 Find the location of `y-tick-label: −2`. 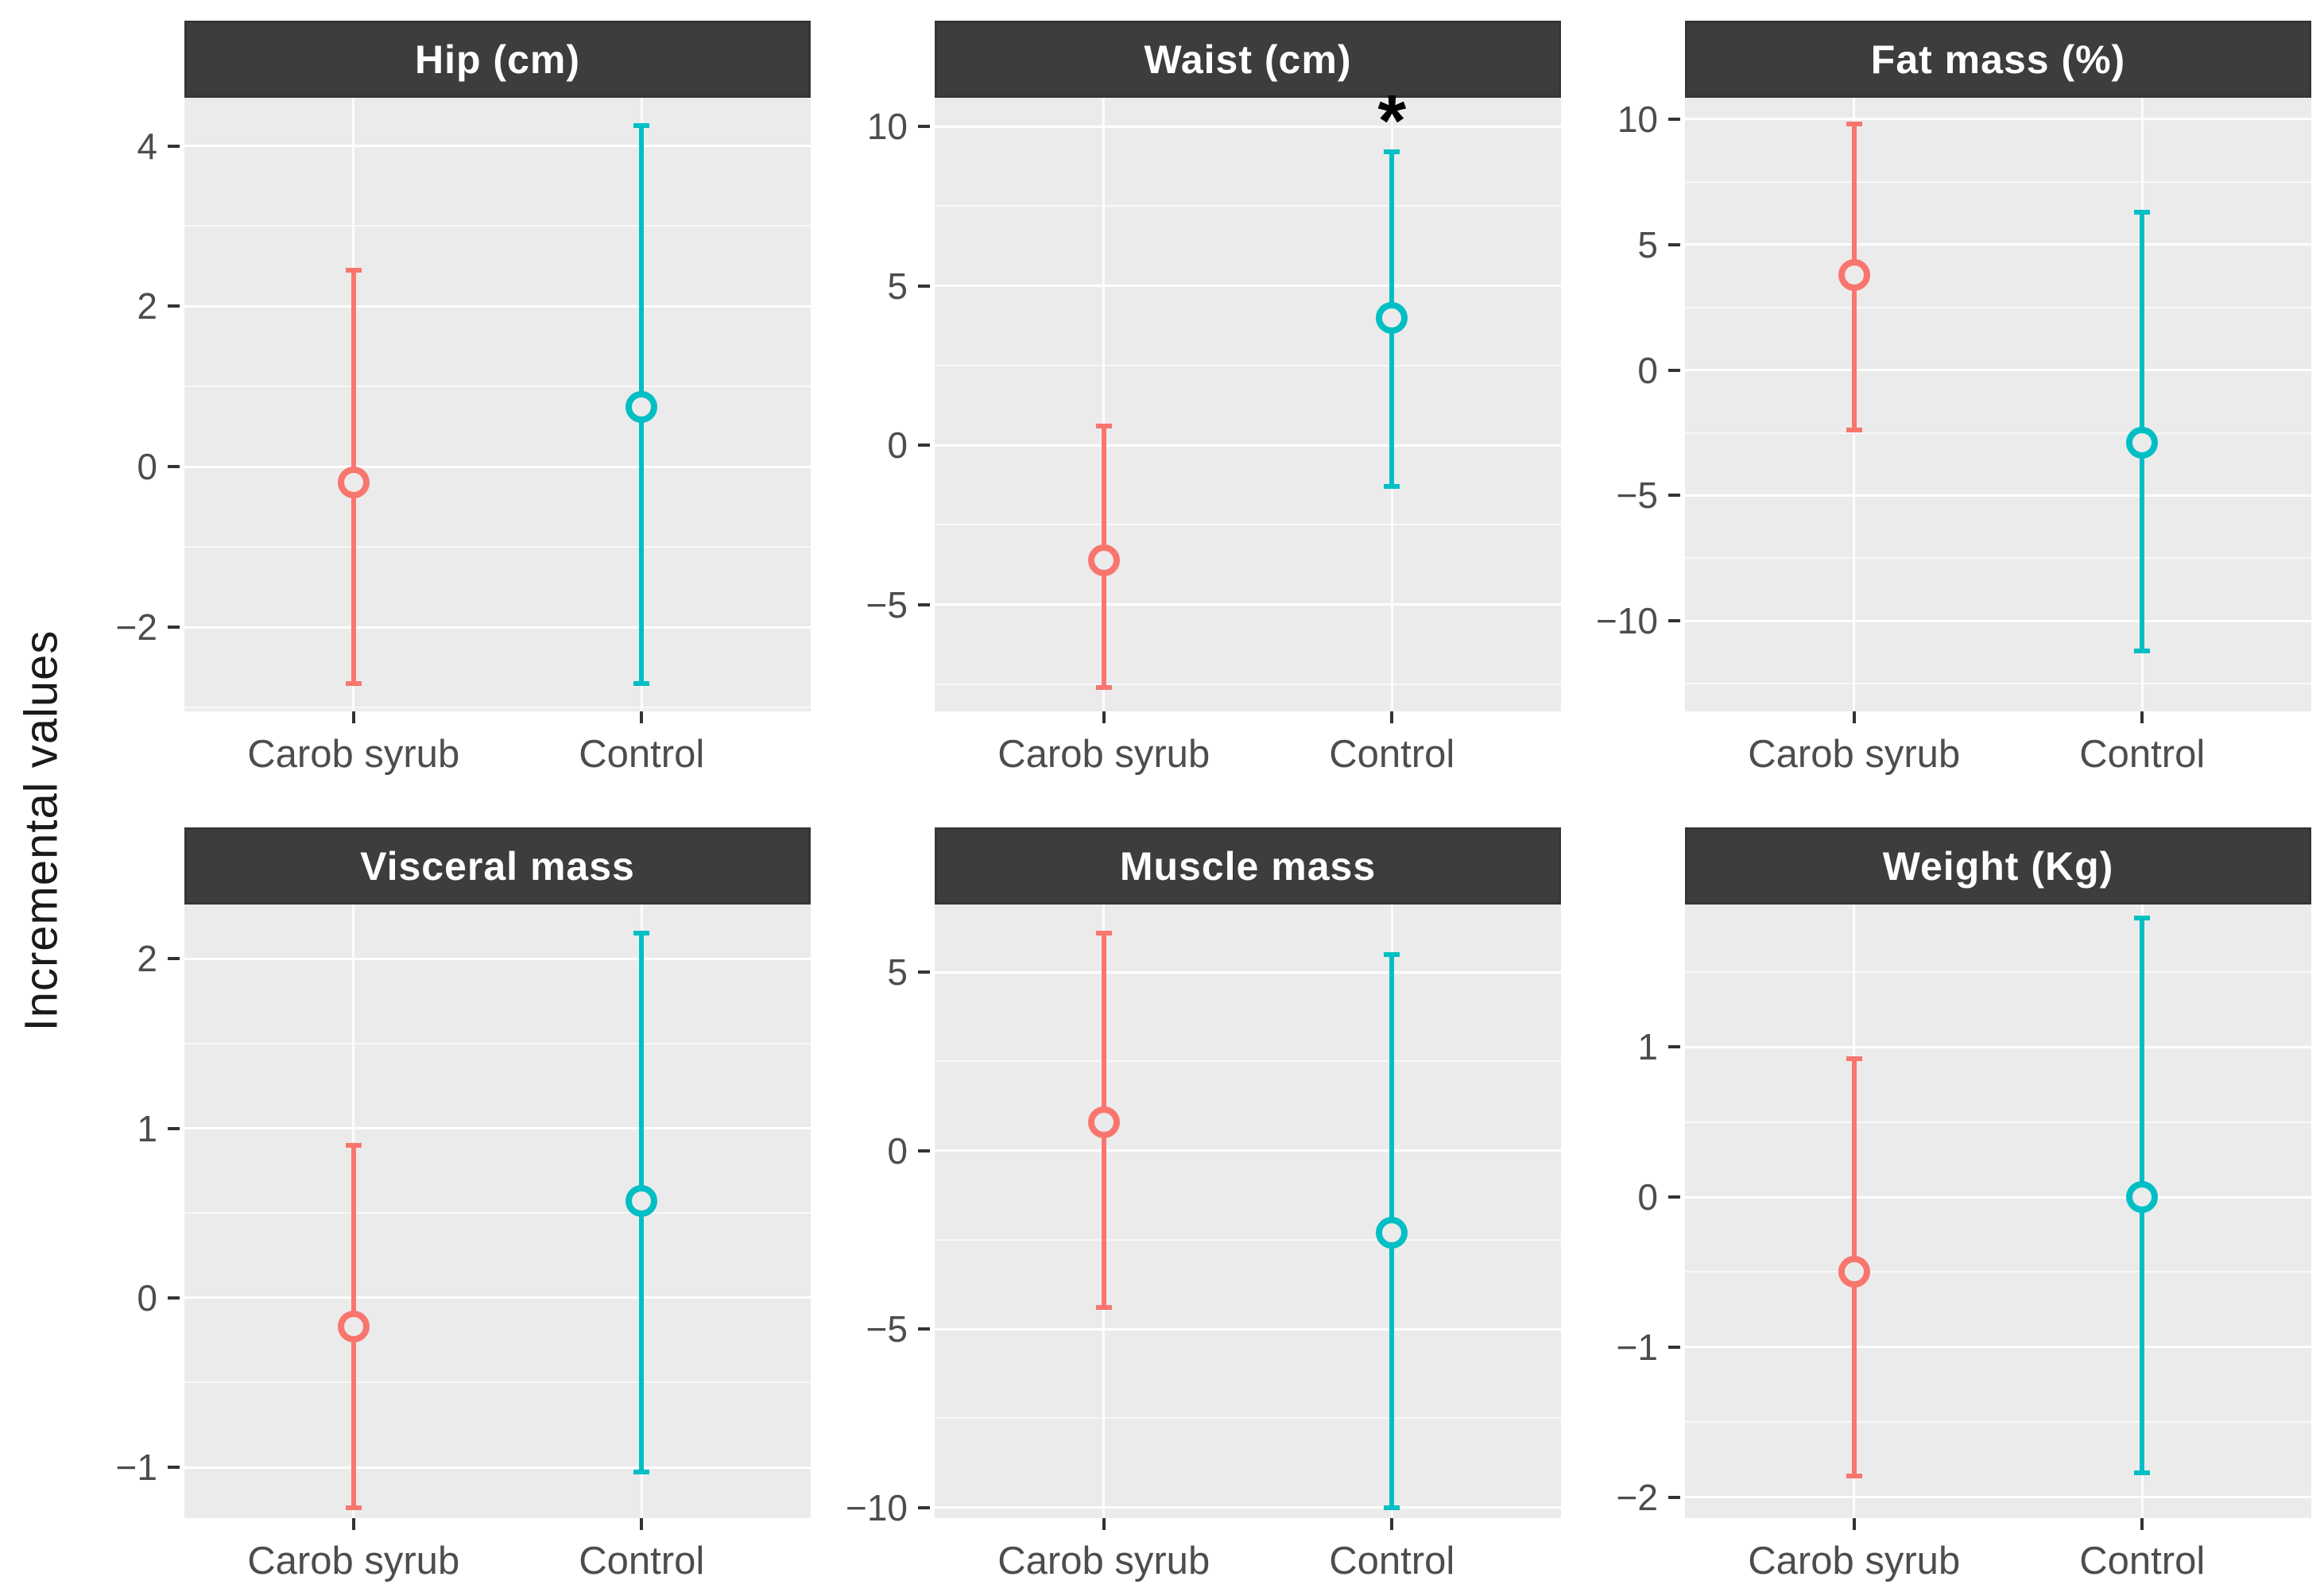

y-tick-label: −2 is located at coordinates (1637, 1497).